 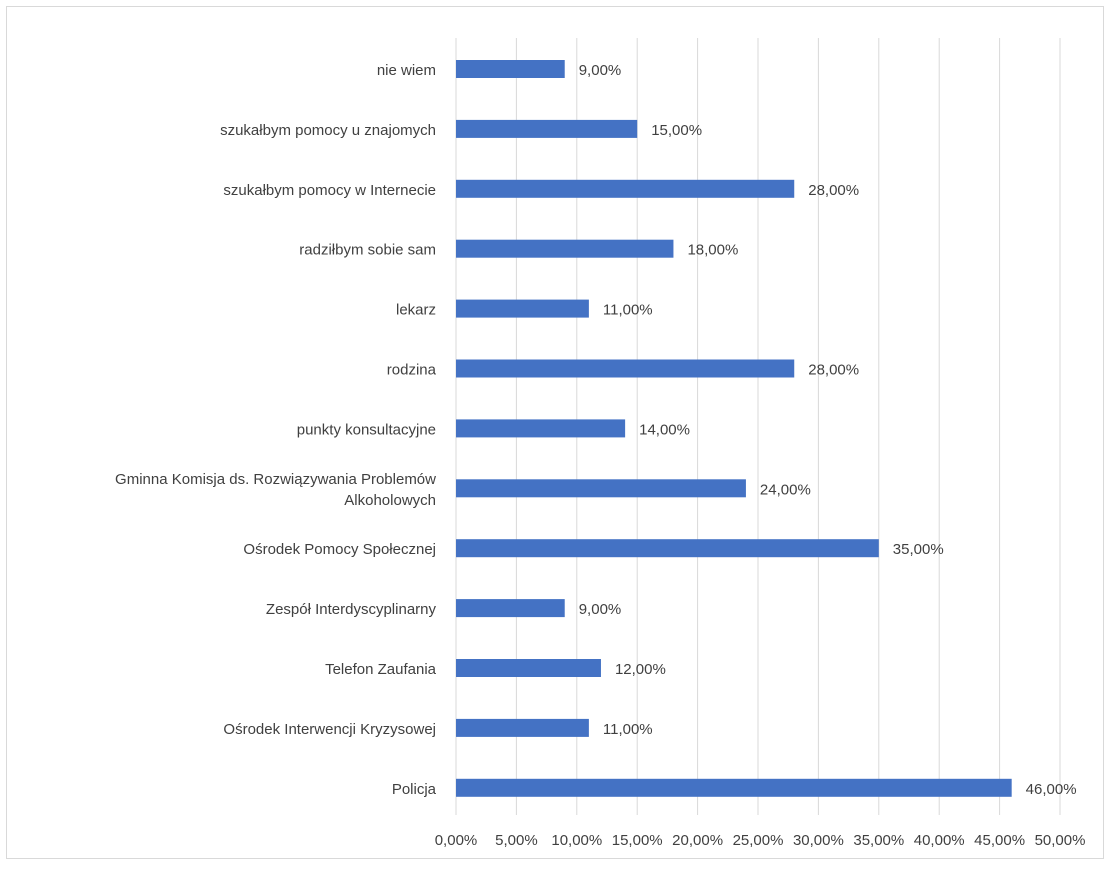 I want to click on category-label: Telefon Zaufania, so click(x=381, y=669).